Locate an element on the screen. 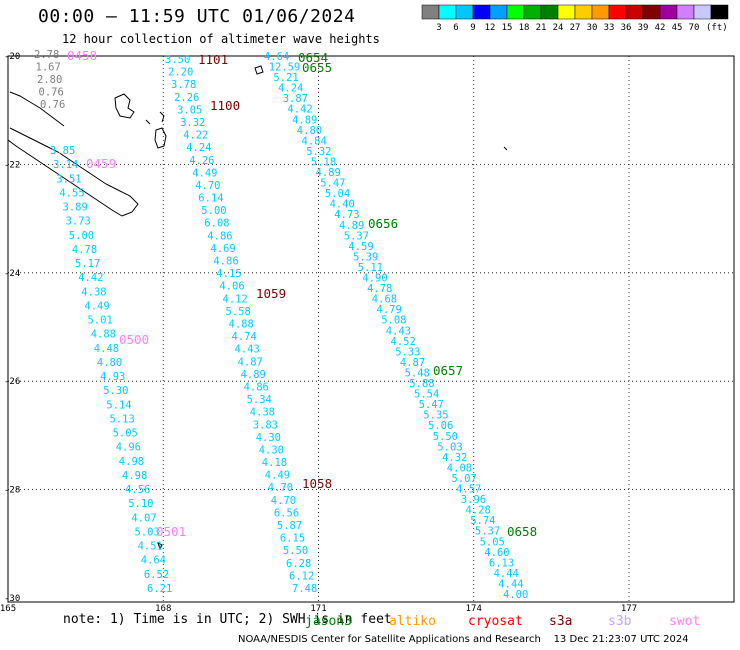 The image size is (740, 650). wave-height-value: 4.78 is located at coordinates (379, 289).